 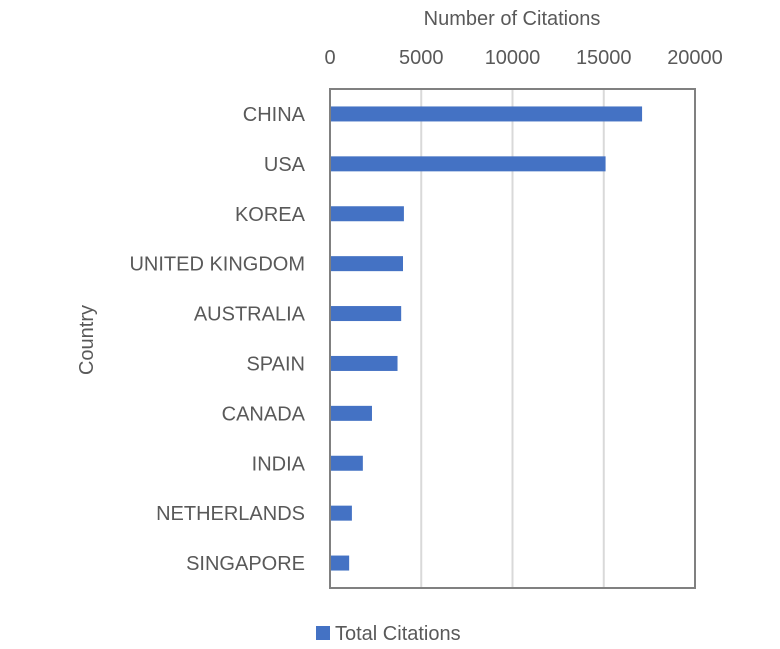 I want to click on bar-canada, so click(x=351, y=413).